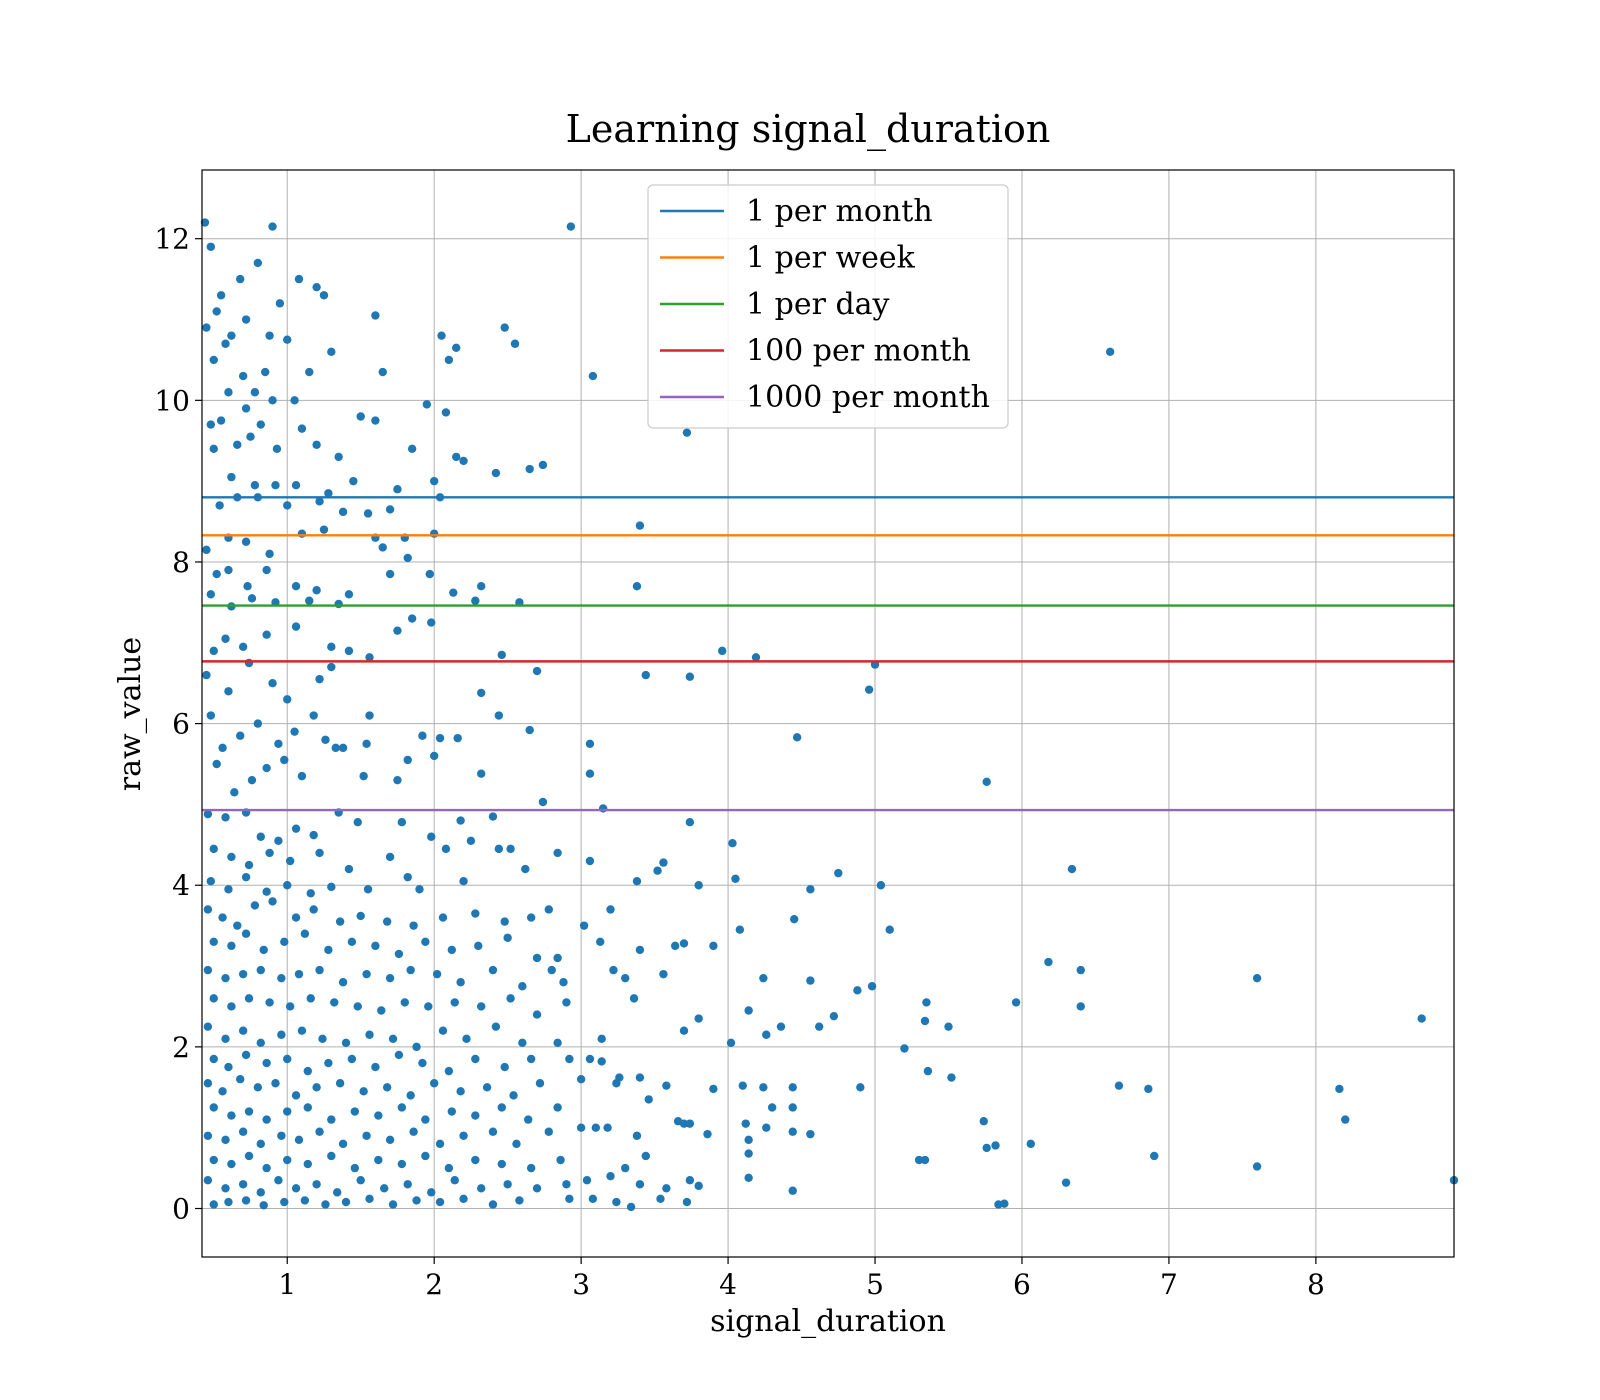 The image size is (1600, 1400). What do you see at coordinates (181, 724) in the screenshot?
I see `y-tick-label: 6` at bounding box center [181, 724].